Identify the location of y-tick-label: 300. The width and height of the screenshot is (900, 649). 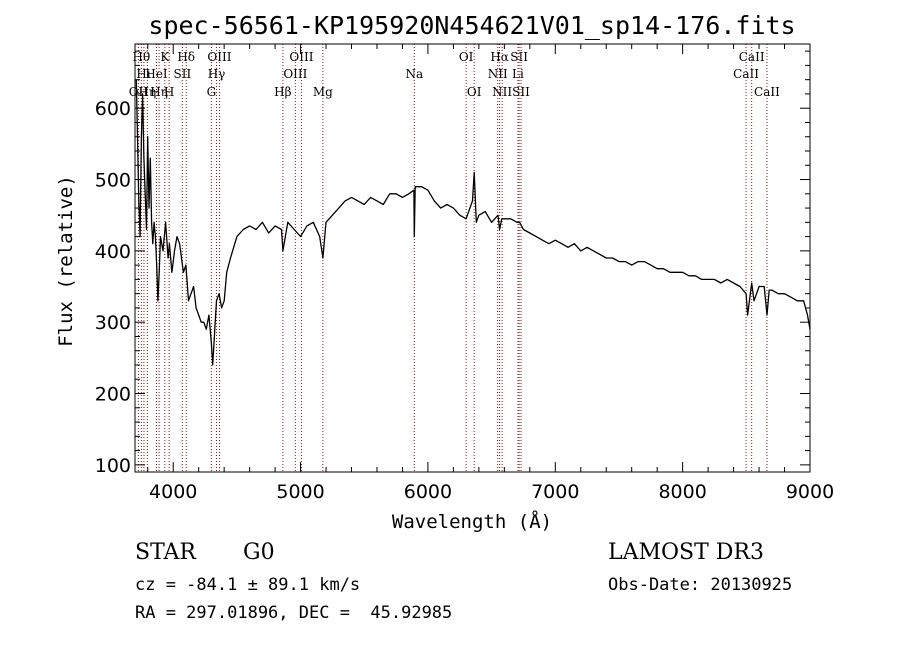
(113, 323).